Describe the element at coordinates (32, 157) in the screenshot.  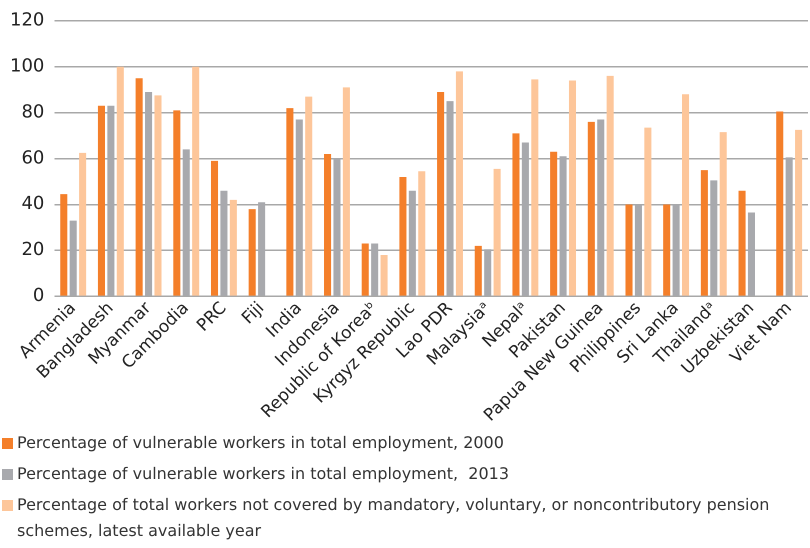
I see `y-tick-label: 60` at that location.